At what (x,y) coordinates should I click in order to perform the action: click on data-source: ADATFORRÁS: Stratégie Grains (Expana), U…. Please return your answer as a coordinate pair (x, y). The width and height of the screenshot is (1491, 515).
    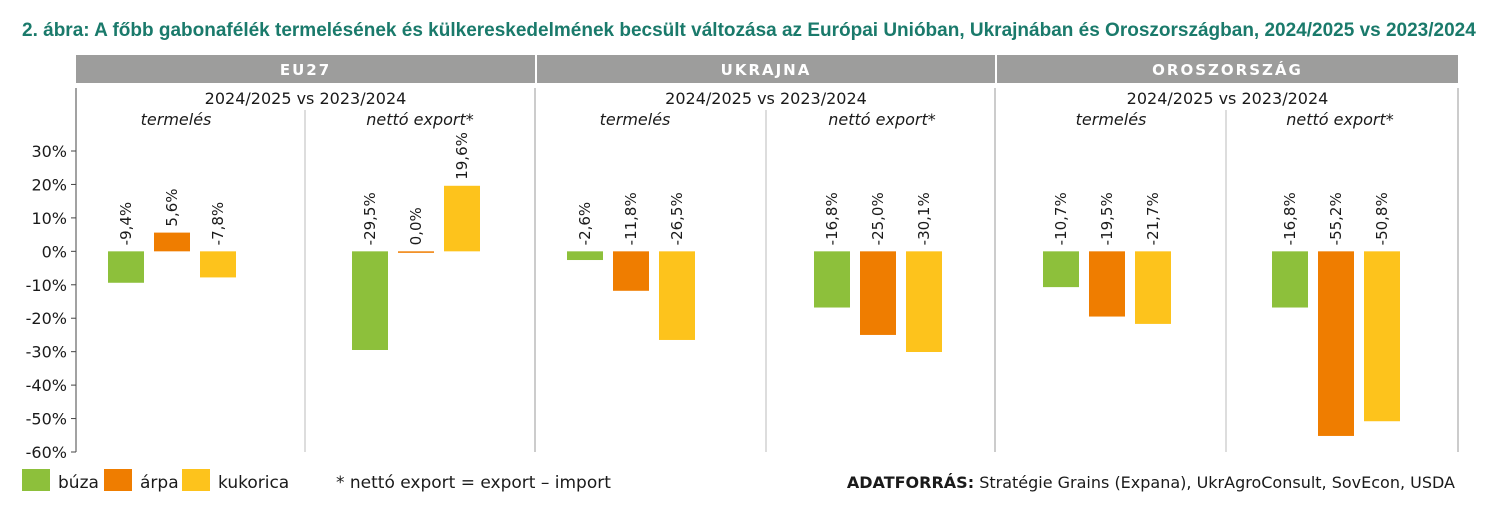
    Looking at the image, I should click on (1151, 482).